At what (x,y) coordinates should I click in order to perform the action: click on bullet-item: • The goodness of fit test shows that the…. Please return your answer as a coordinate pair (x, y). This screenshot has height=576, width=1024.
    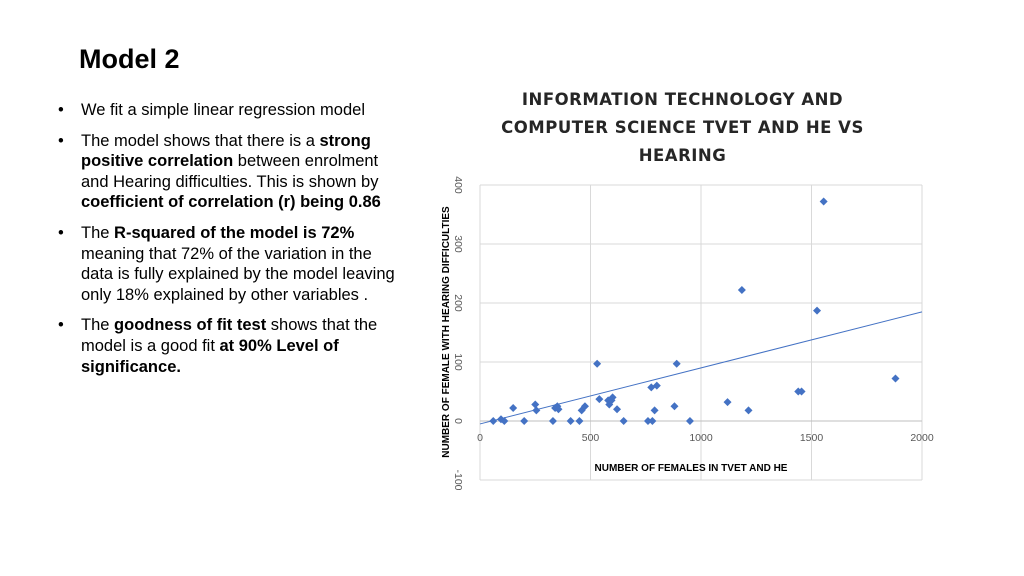
    Looking at the image, I should click on (230, 346).